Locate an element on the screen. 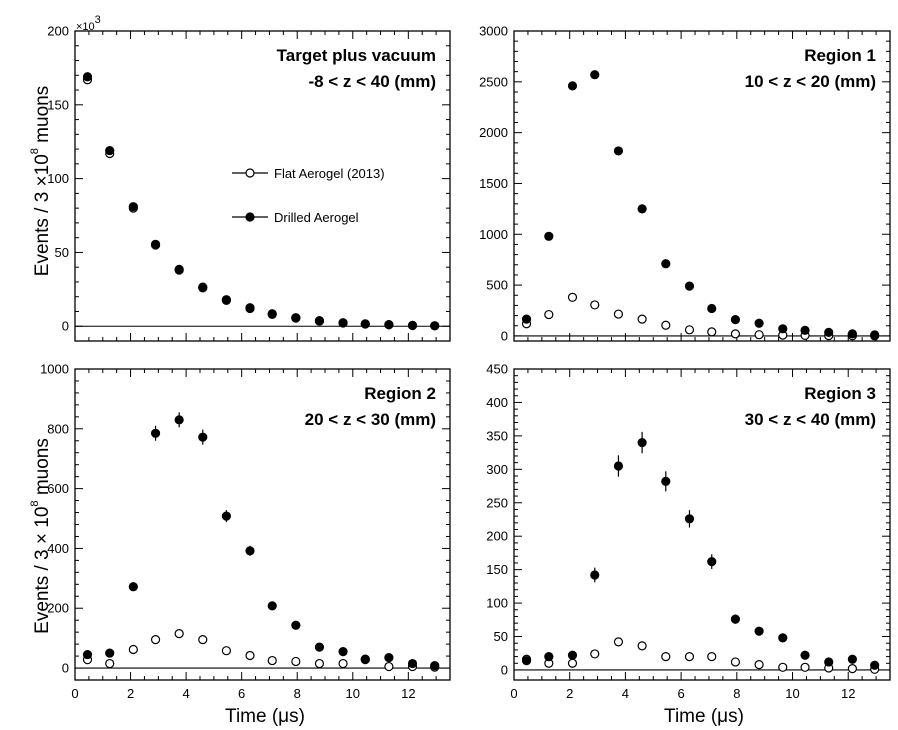  region2-title: Region 2 is located at coordinates (400, 393).